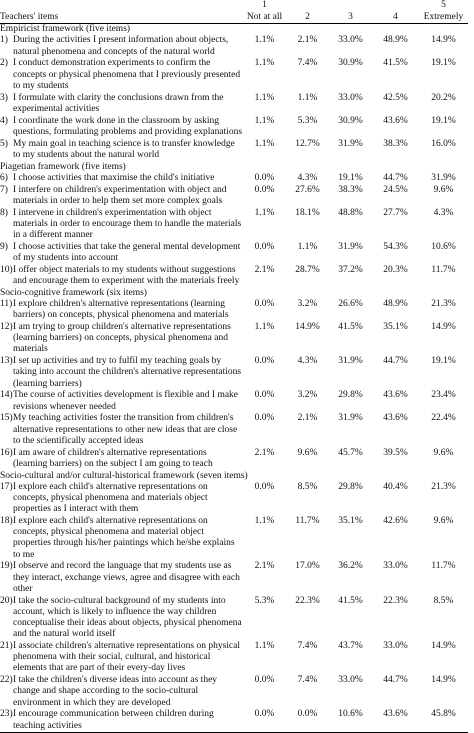 Image resolution: width=474 pixels, height=733 pixels. What do you see at coordinates (6, 521) in the screenshot?
I see `item-number: 18)` at bounding box center [6, 521].